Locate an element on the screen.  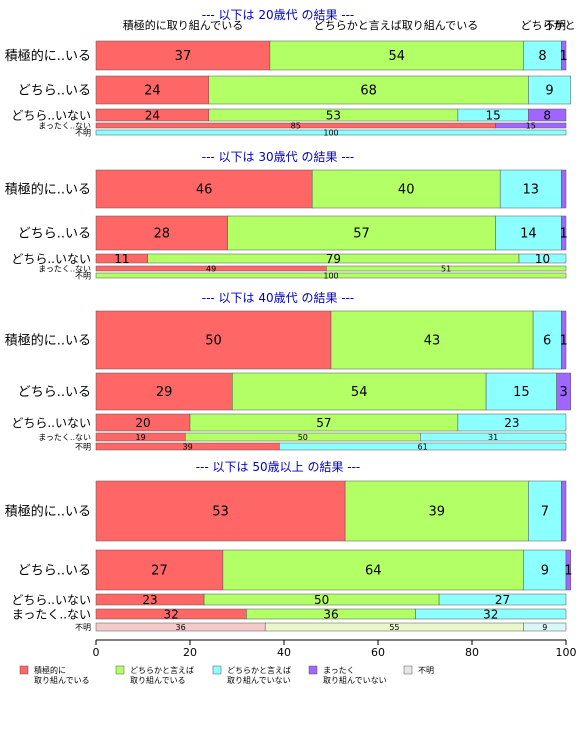
data-label: 6 is located at coordinates (547, 341).